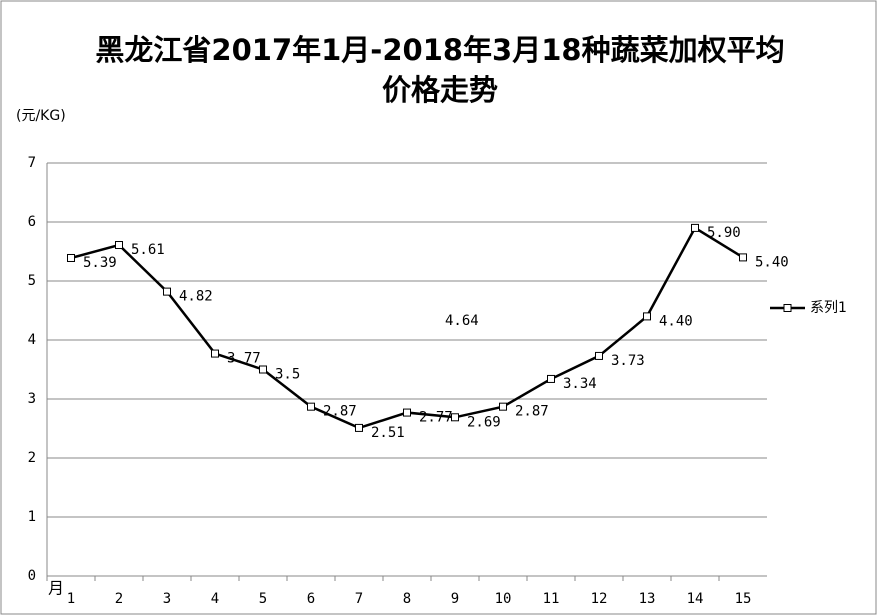 The image size is (878, 616). What do you see at coordinates (455, 599) in the screenshot?
I see `x-tick-label: 9` at bounding box center [455, 599].